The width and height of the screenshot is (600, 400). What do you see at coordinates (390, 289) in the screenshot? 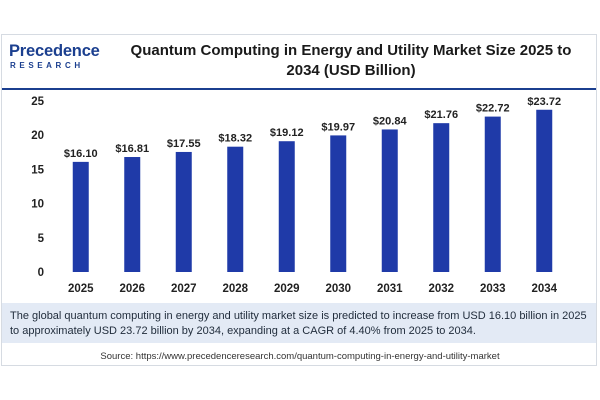
I see `x-tick-label: 2031` at bounding box center [390, 289].